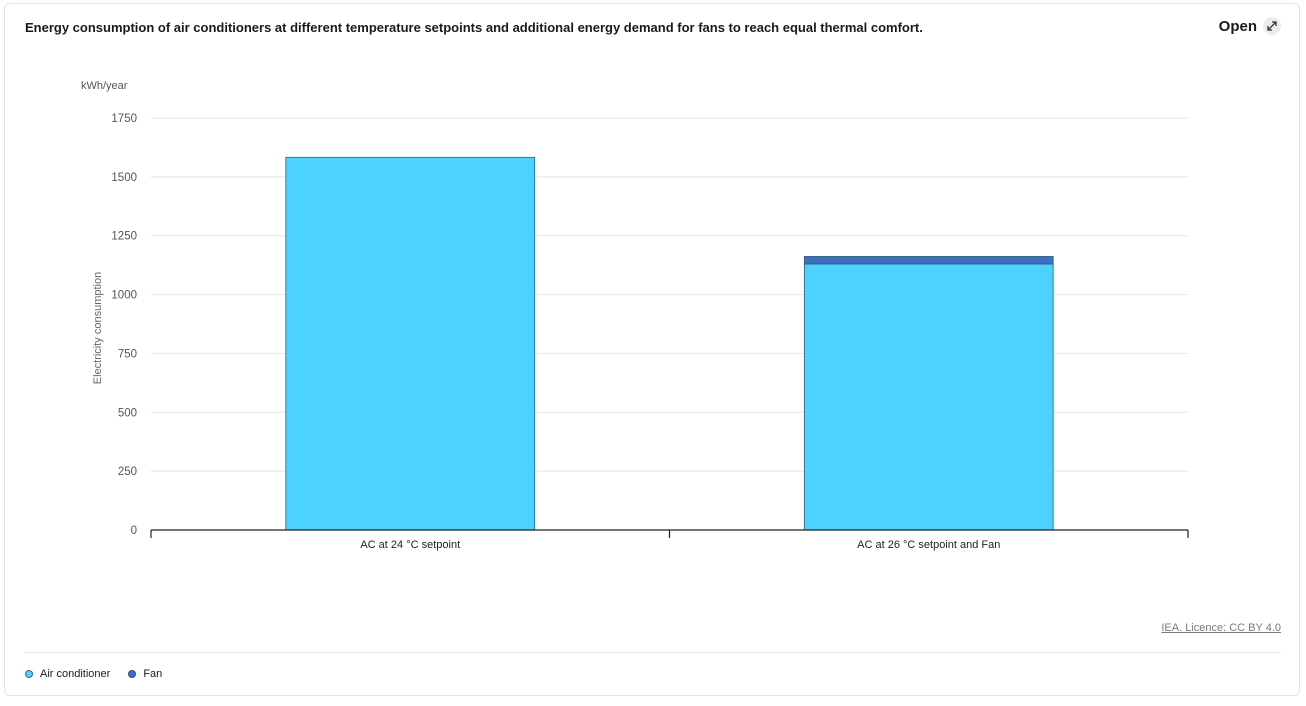  What do you see at coordinates (104, 86) in the screenshot?
I see `unit-label: kWh/year` at bounding box center [104, 86].